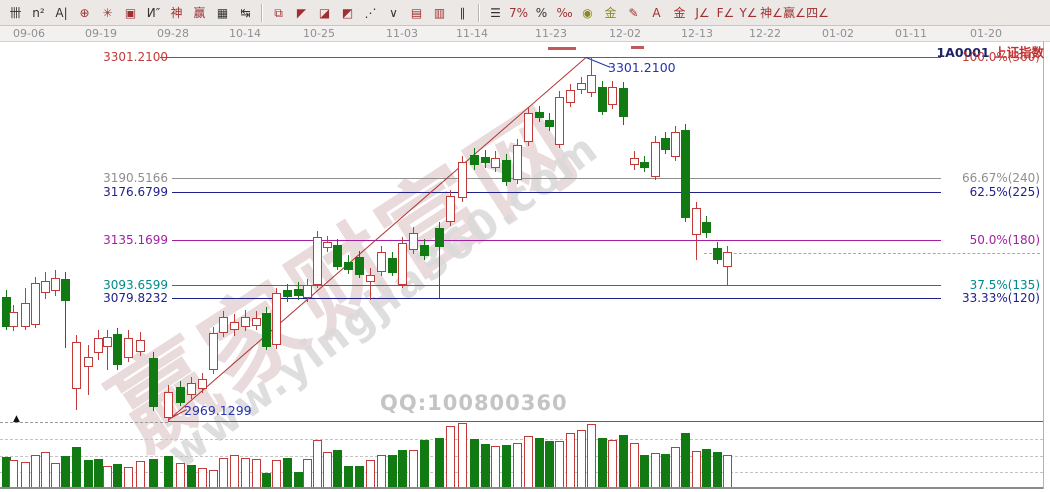  Describe the element at coordinates (245, 12) in the screenshot. I see `span-arrow-icon: ↹` at that location.